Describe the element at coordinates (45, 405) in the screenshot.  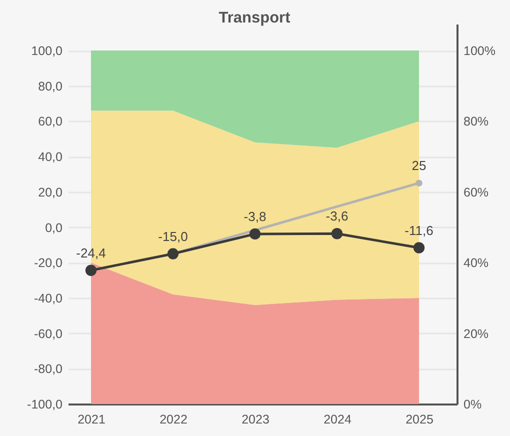
I see `y-tick-label: -100,0` at that location.